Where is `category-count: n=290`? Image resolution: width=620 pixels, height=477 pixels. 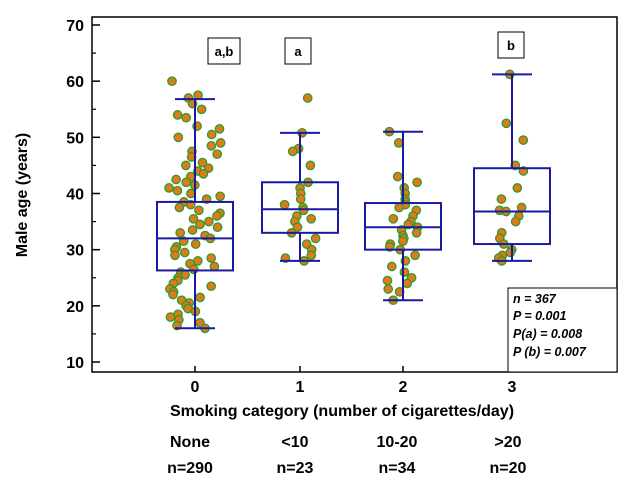 category-count: n=290 is located at coordinates (190, 468).